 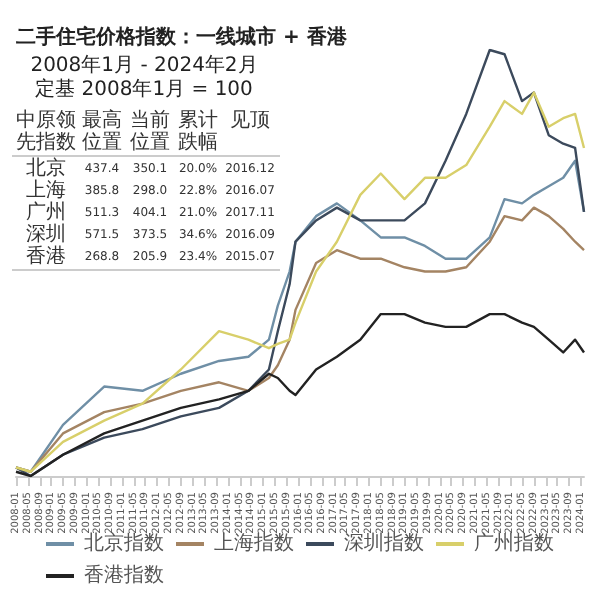 What do you see at coordinates (102, 131) in the screenshot?
I see `annotation: 最高位置` at bounding box center [102, 131].